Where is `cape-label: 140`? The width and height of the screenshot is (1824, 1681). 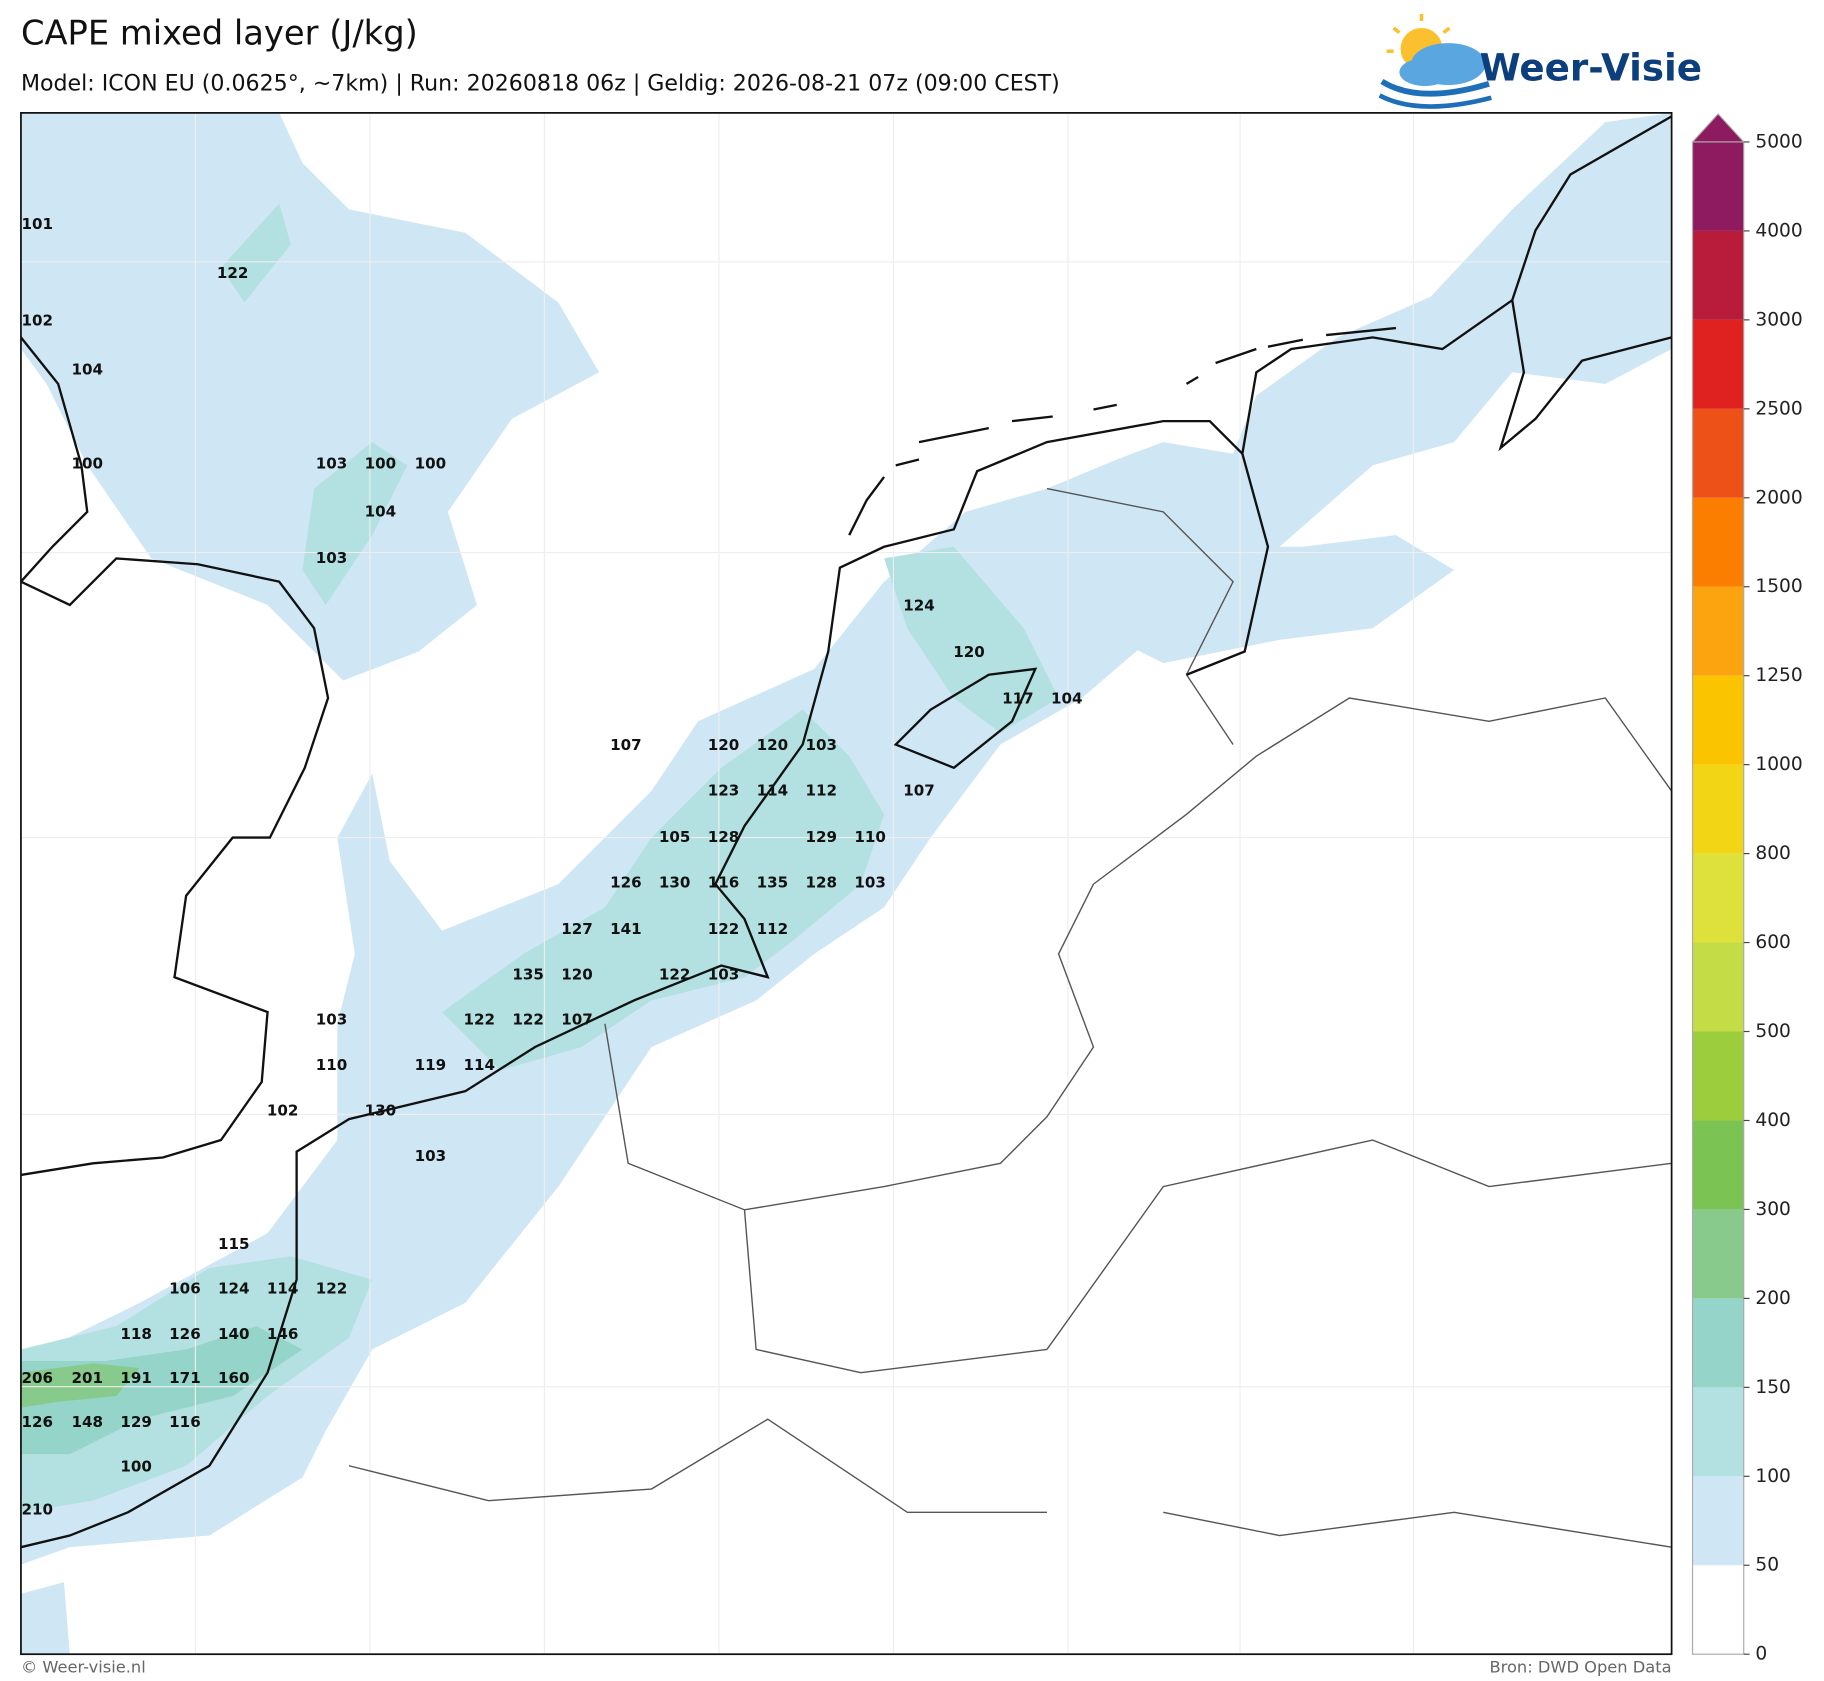
cape-label: 140 is located at coordinates (234, 1334).